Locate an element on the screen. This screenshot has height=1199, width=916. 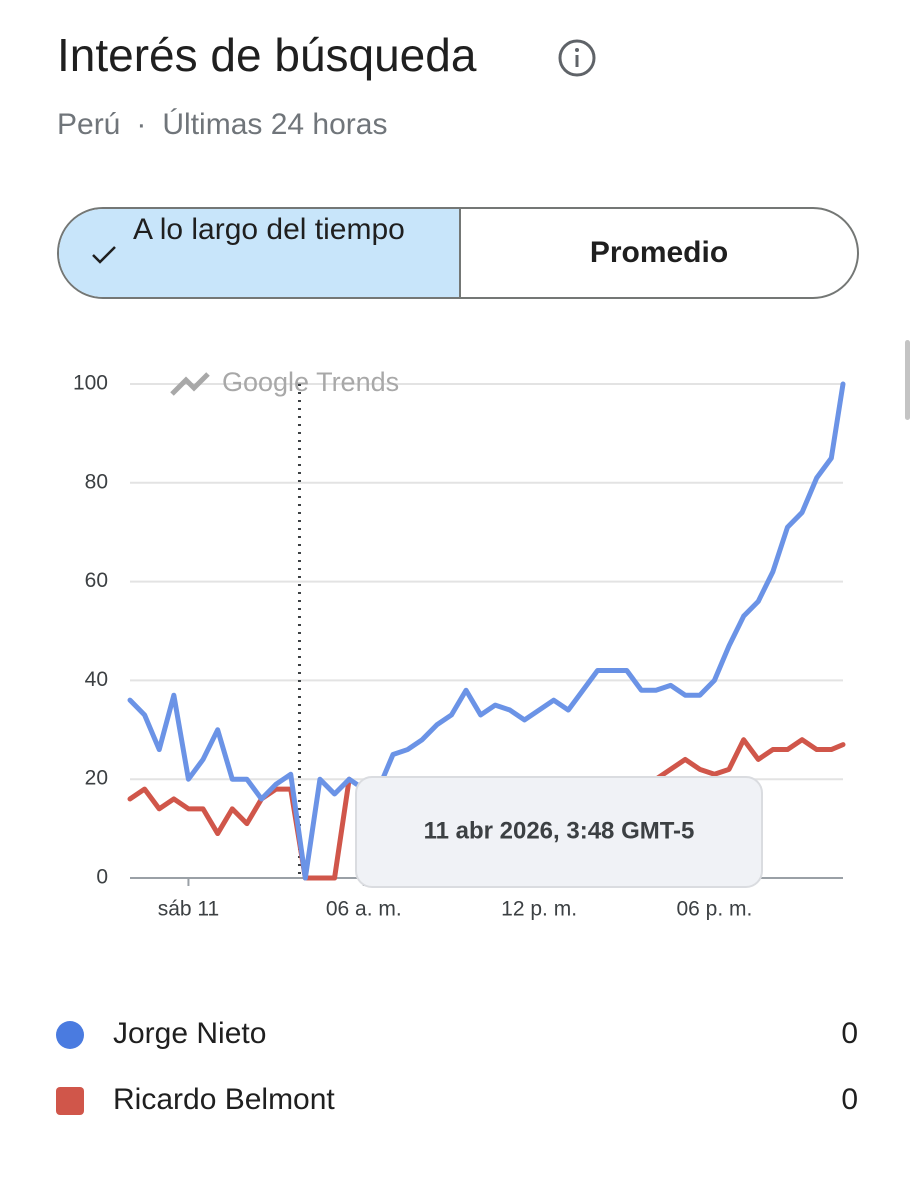
legend-label: Ricardo Belmont is located at coordinates (224, 1099).